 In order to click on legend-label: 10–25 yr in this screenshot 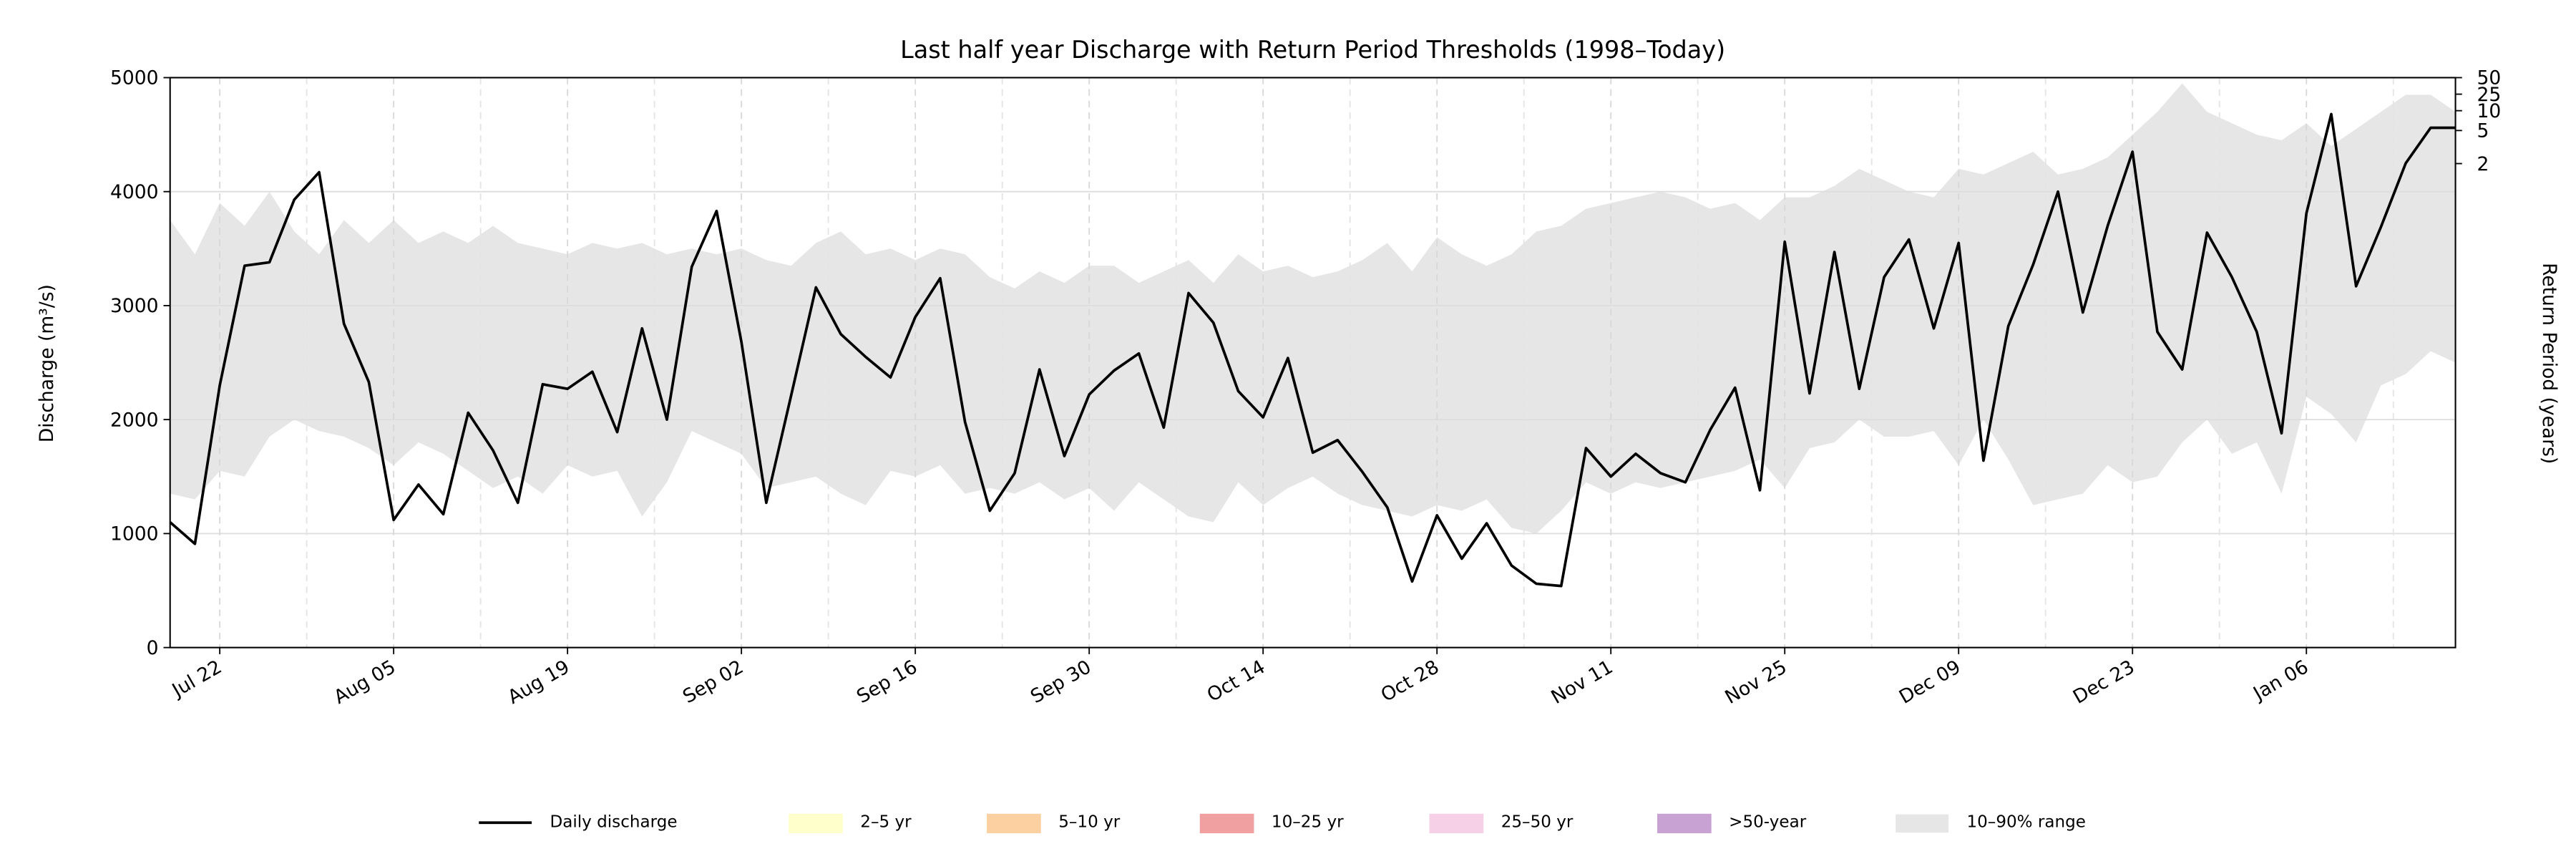, I will do `click(1308, 822)`.